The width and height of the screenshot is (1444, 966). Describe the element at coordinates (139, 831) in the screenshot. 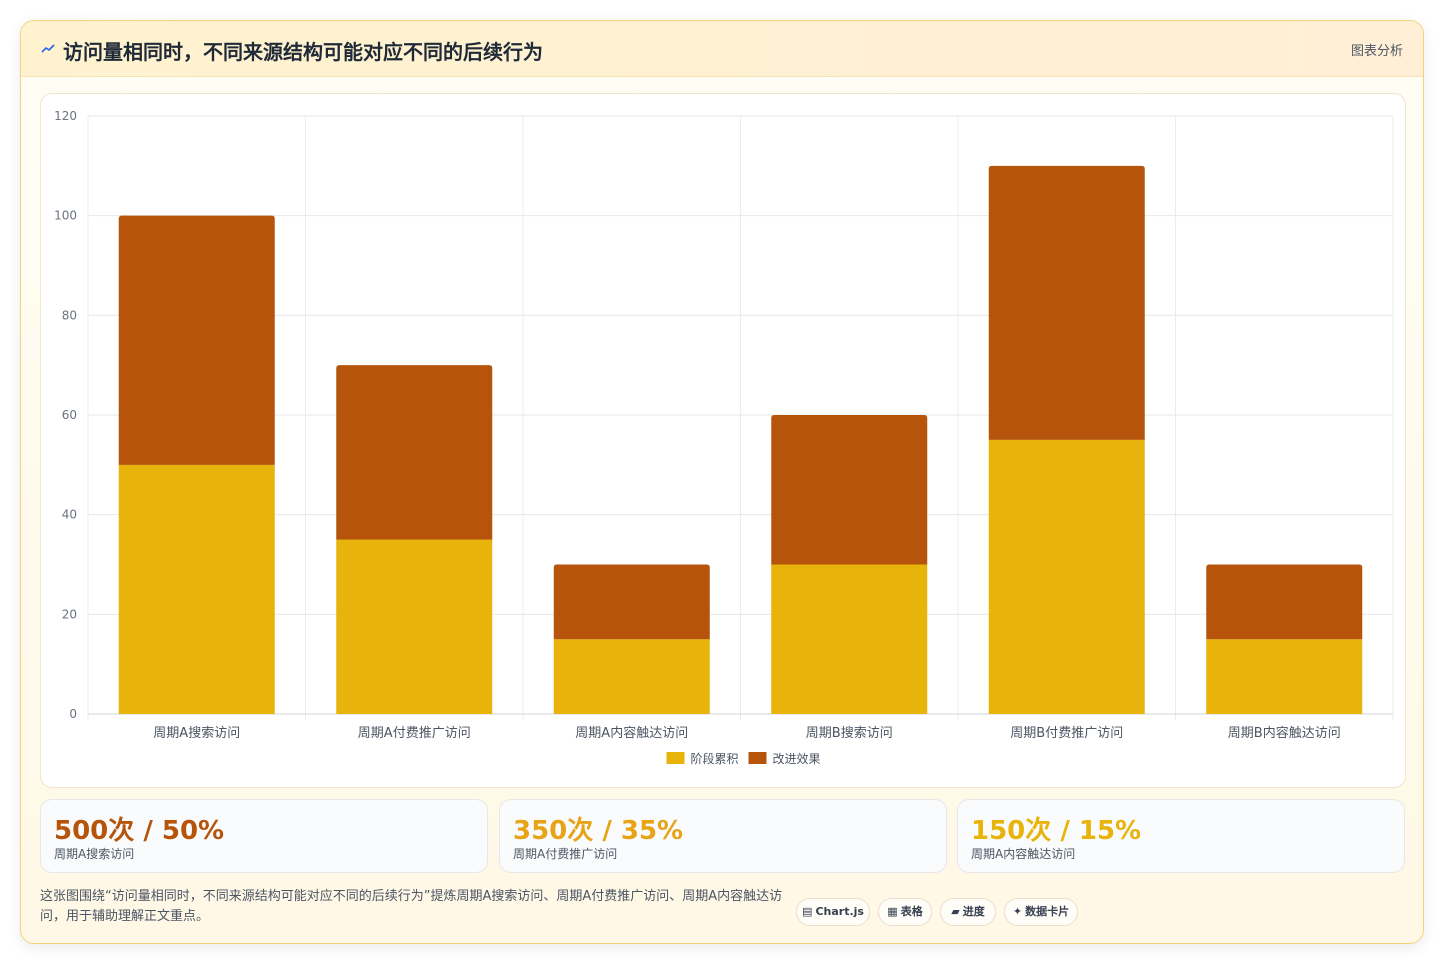

I see `stat-value: 500次 / 50%` at that location.